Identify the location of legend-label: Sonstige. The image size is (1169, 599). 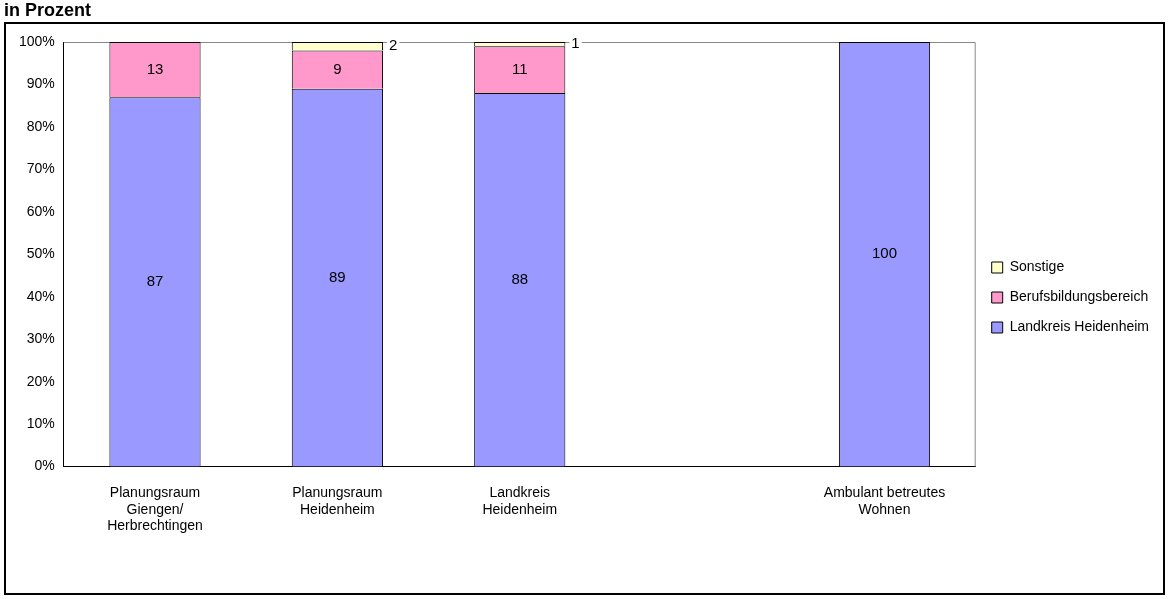
(1037, 266).